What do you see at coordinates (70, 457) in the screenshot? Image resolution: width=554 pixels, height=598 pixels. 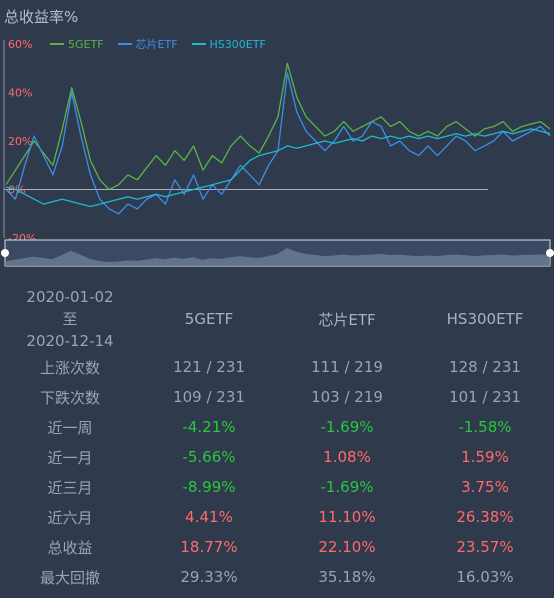 I see `stats-row-label: 近一月` at bounding box center [70, 457].